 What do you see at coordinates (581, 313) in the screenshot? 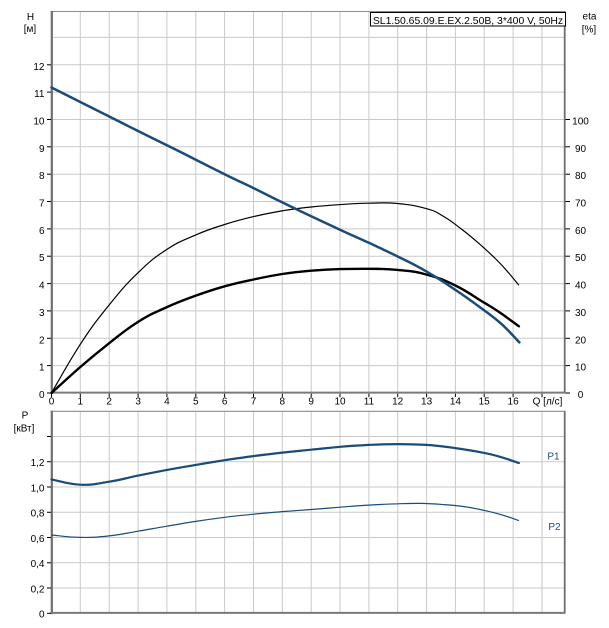
I see `svg-text: 30` at bounding box center [581, 313].